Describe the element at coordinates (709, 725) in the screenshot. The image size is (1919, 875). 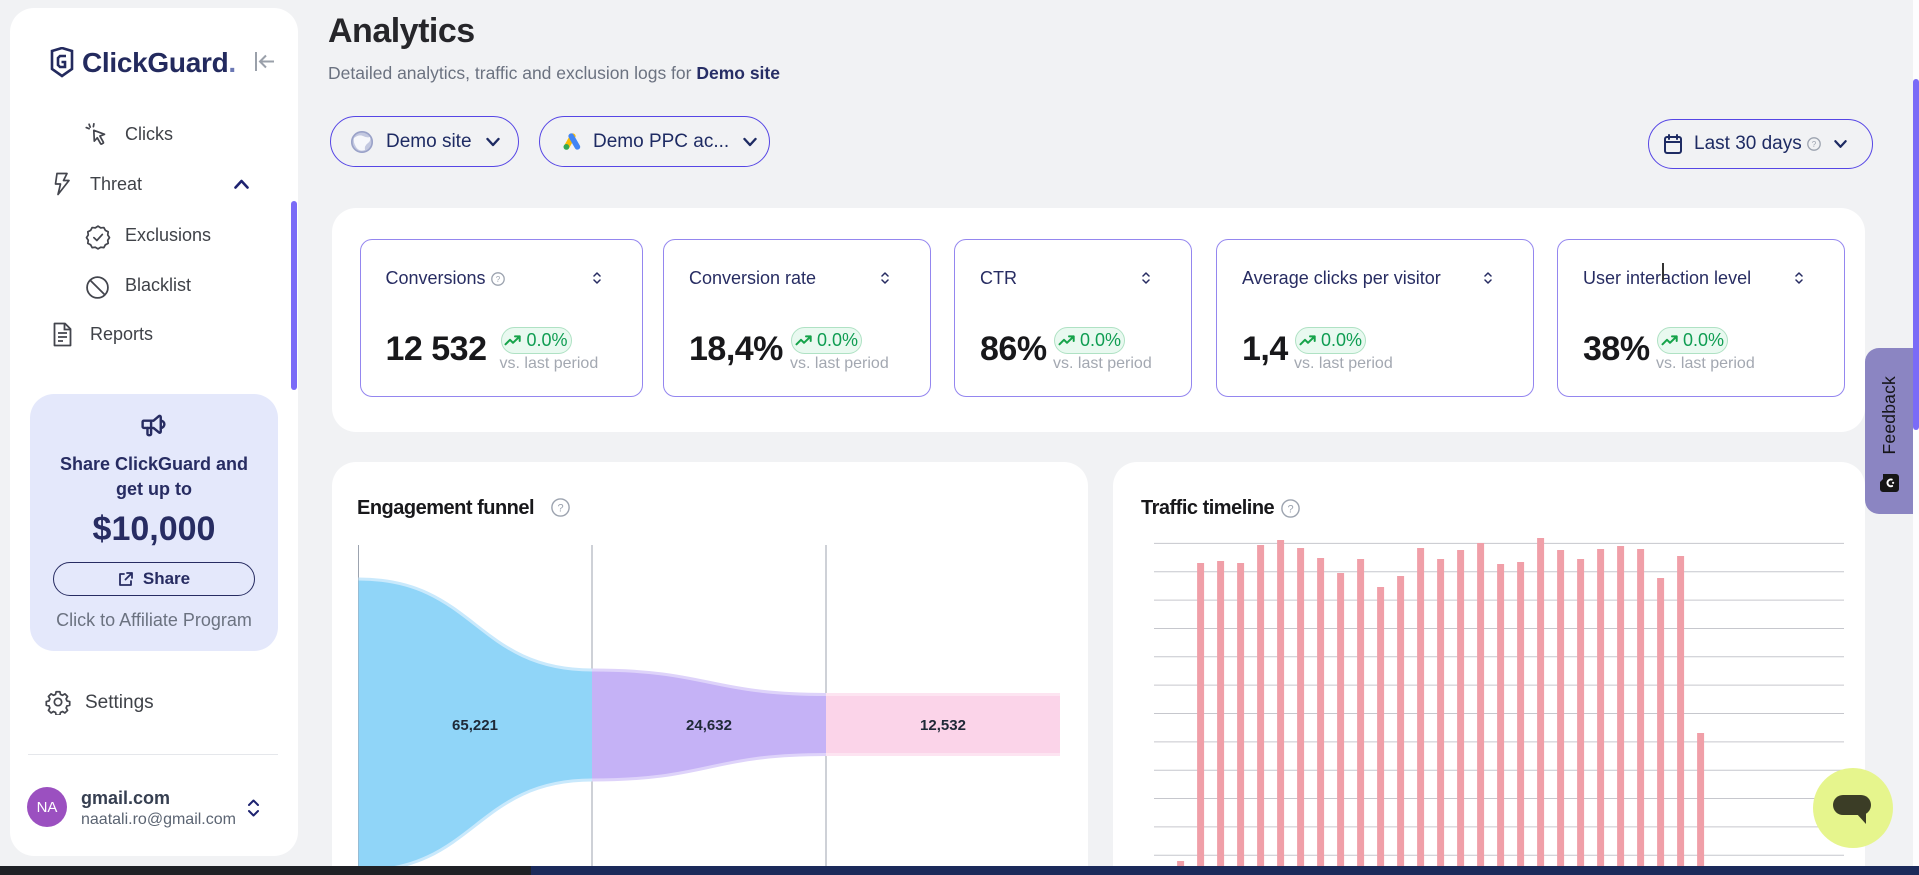
I see `svg-text: 24,632` at that location.